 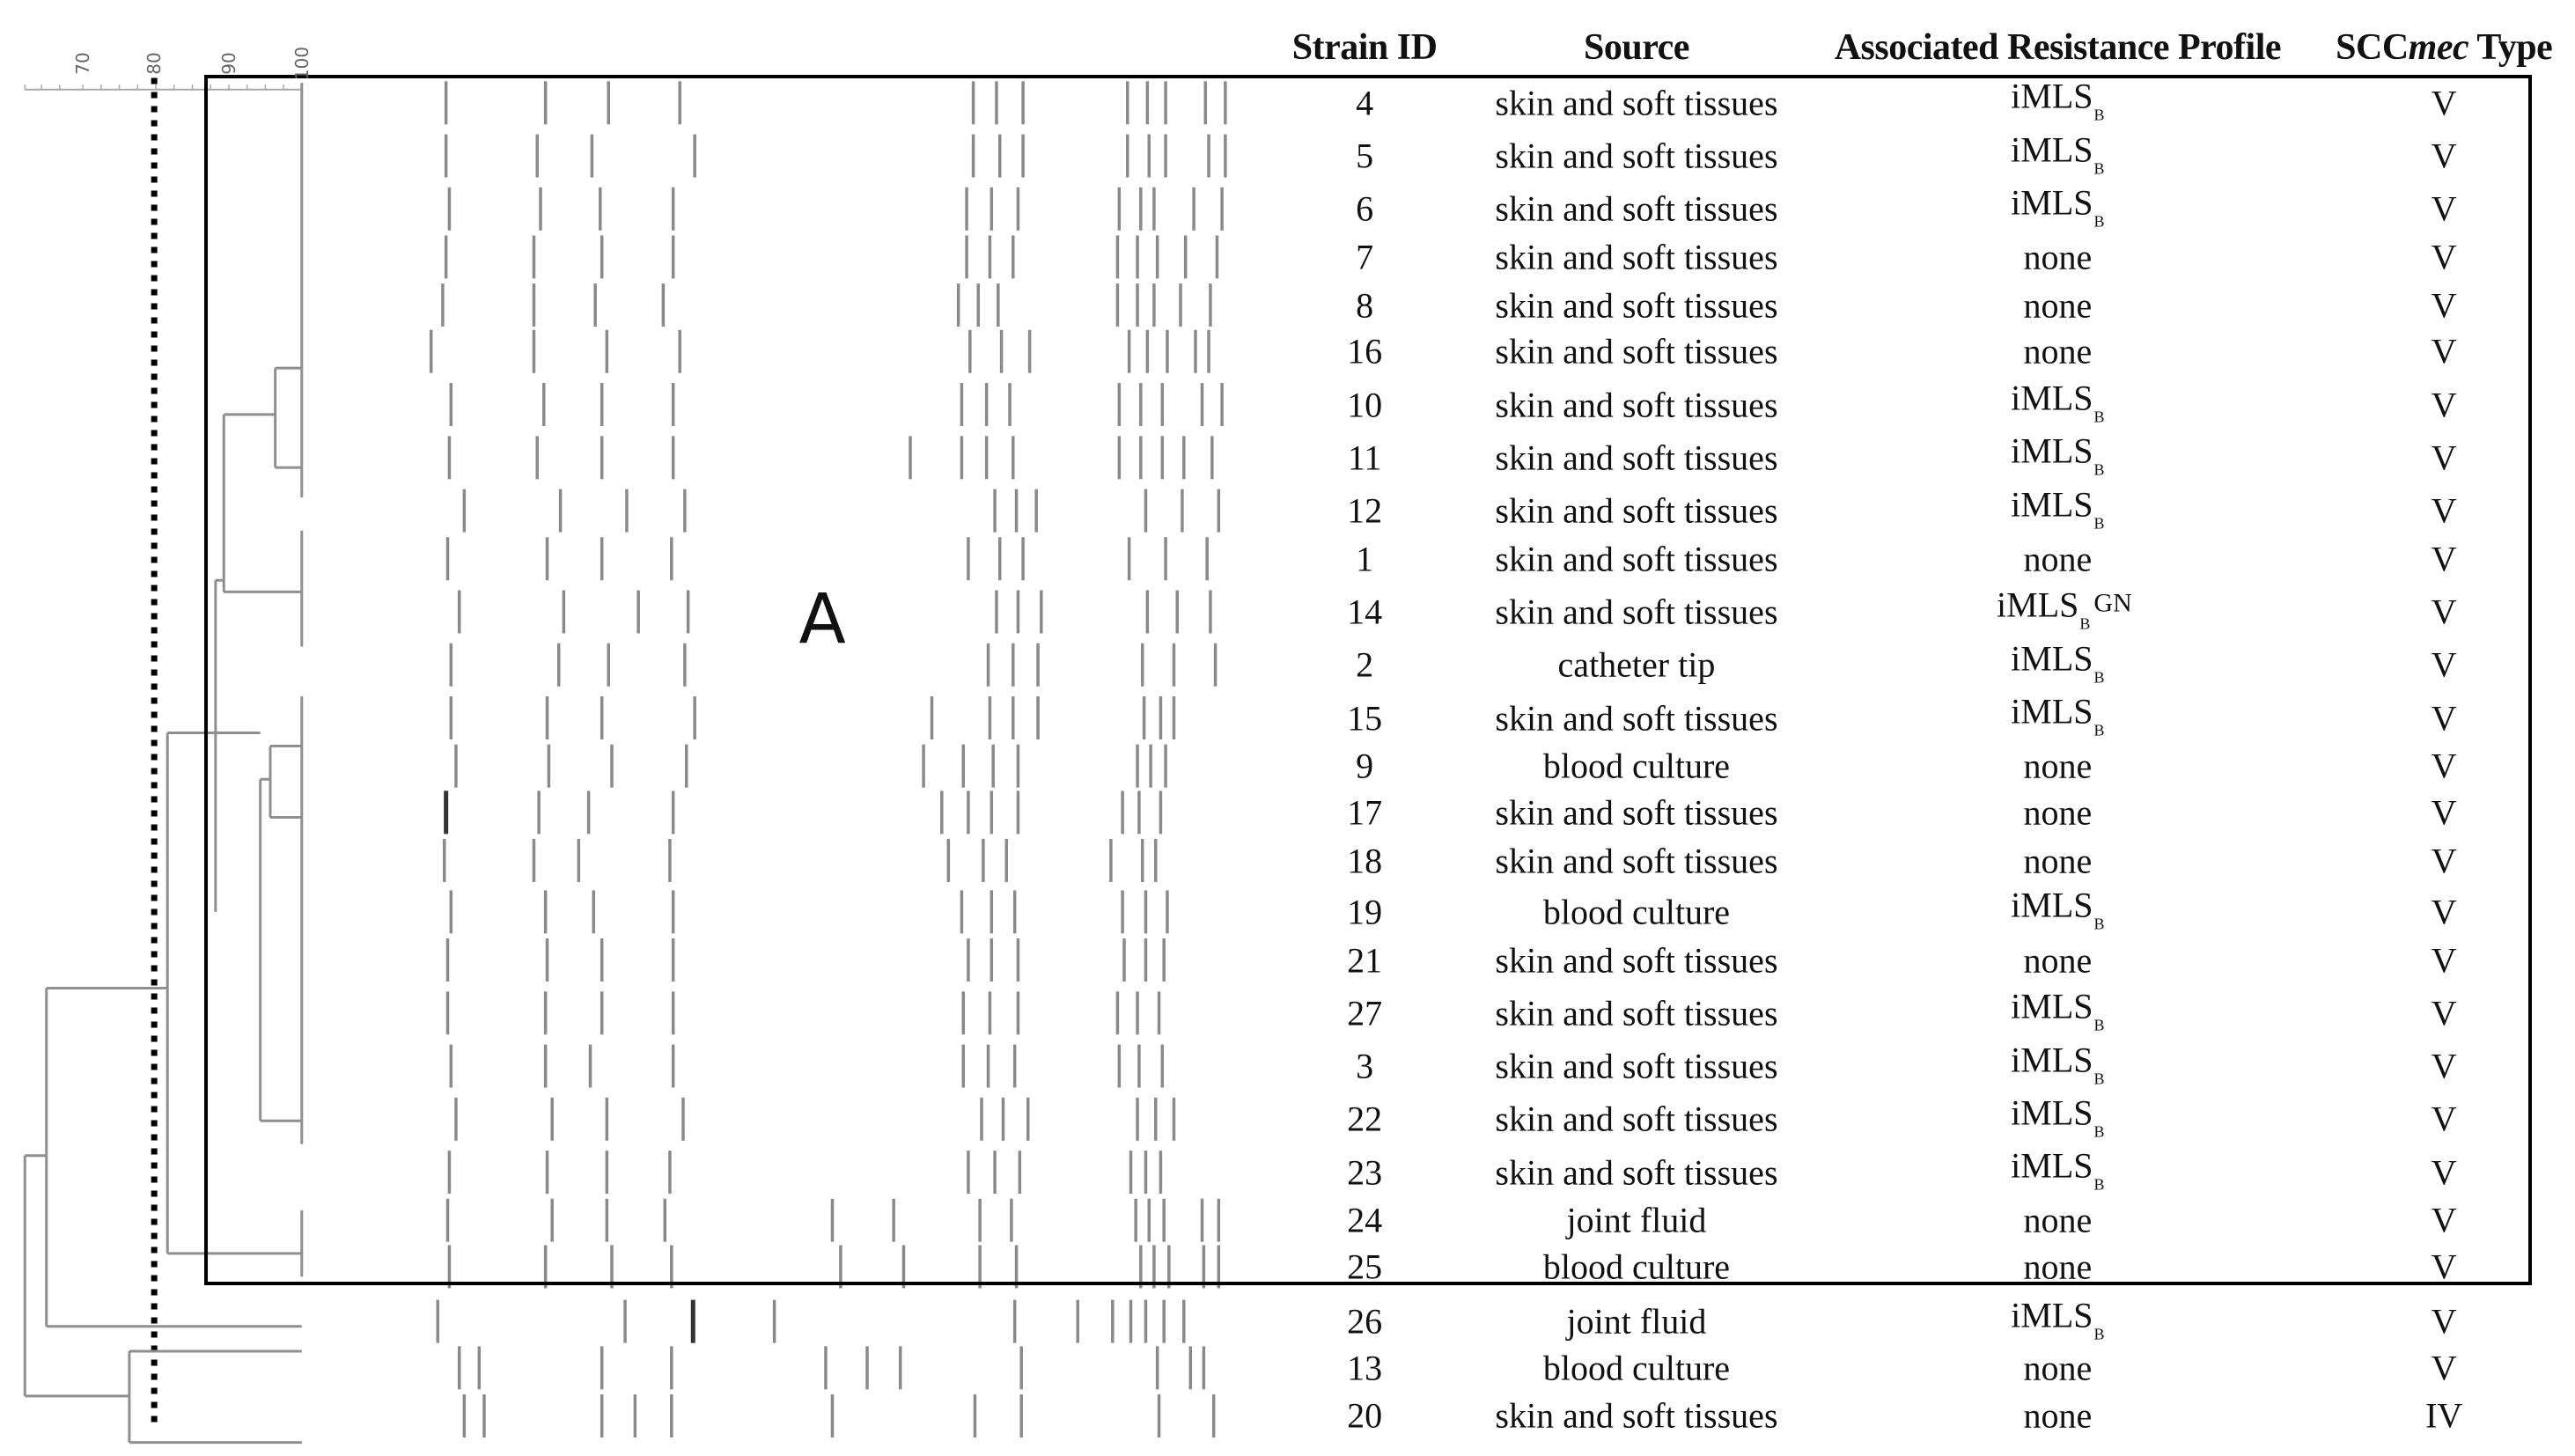 I want to click on strain-id-cell: 21, so click(x=1365, y=960).